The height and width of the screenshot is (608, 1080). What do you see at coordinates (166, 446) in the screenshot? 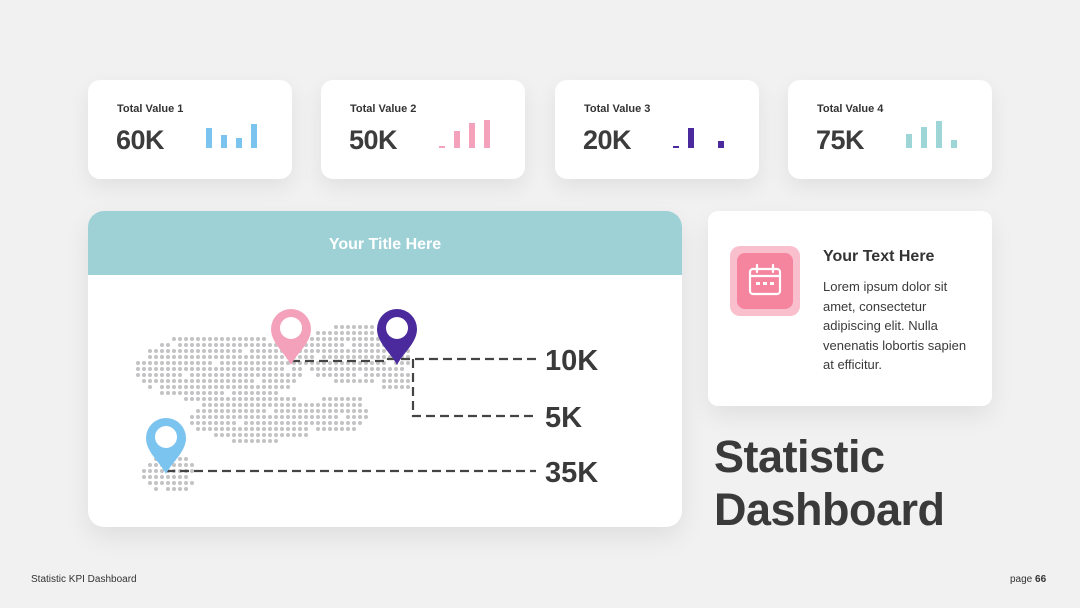
I see `blue-map-pin-icon` at bounding box center [166, 446].